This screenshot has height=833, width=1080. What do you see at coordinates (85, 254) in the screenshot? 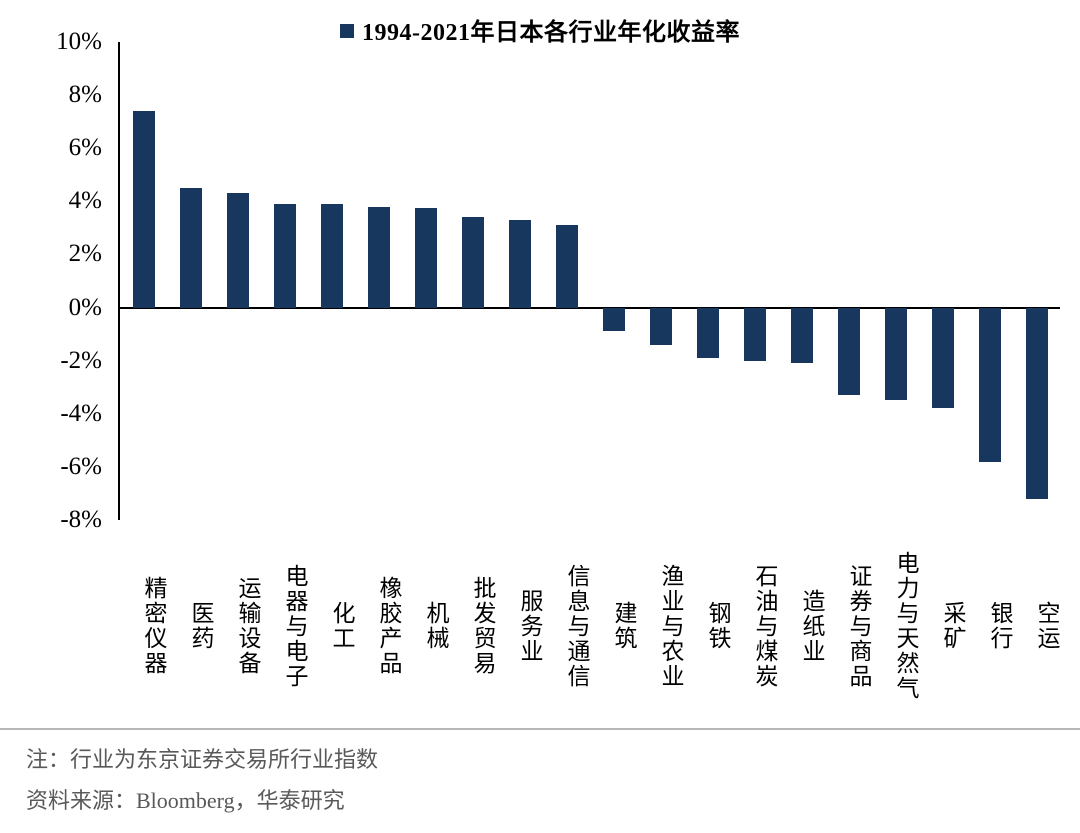
I see `y-tick-label: 2%` at bounding box center [85, 254].